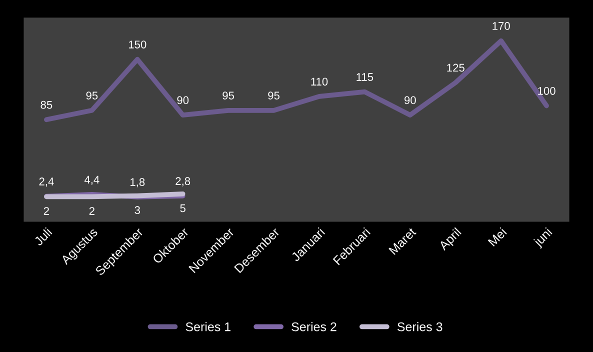 The image size is (593, 352). What do you see at coordinates (92, 180) in the screenshot?
I see `data-label: 4,4` at bounding box center [92, 180].